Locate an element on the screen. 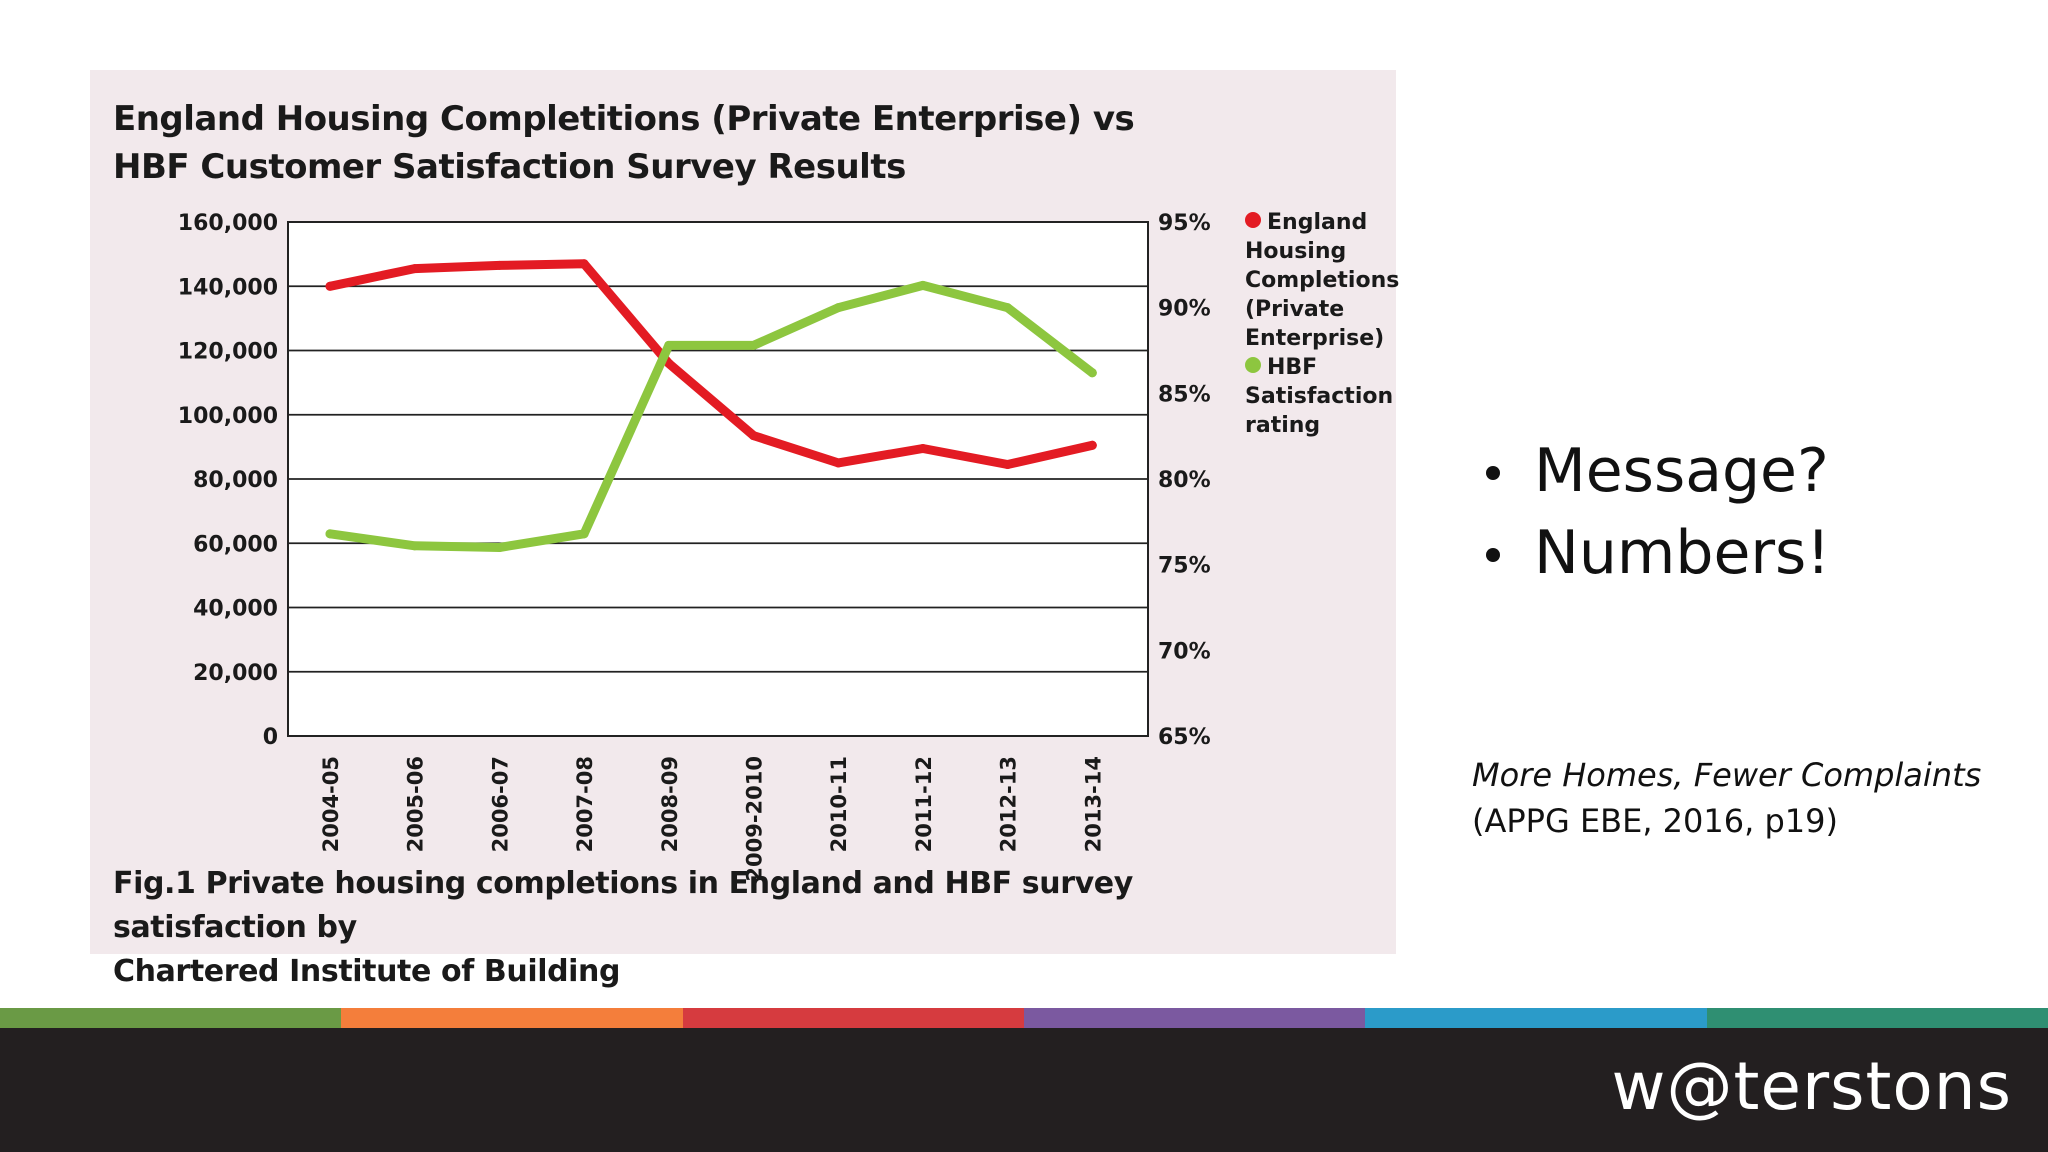 The image size is (2048, 1152). legend-label: (Private is located at coordinates (1295, 309).